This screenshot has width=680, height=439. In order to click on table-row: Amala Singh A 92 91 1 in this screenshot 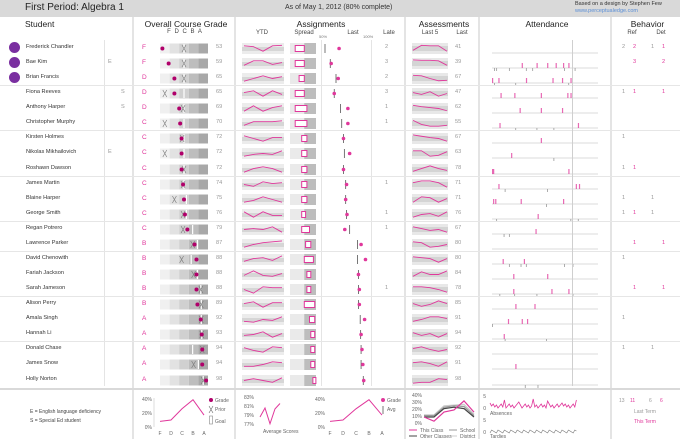, I will do `click(340, 320)`.